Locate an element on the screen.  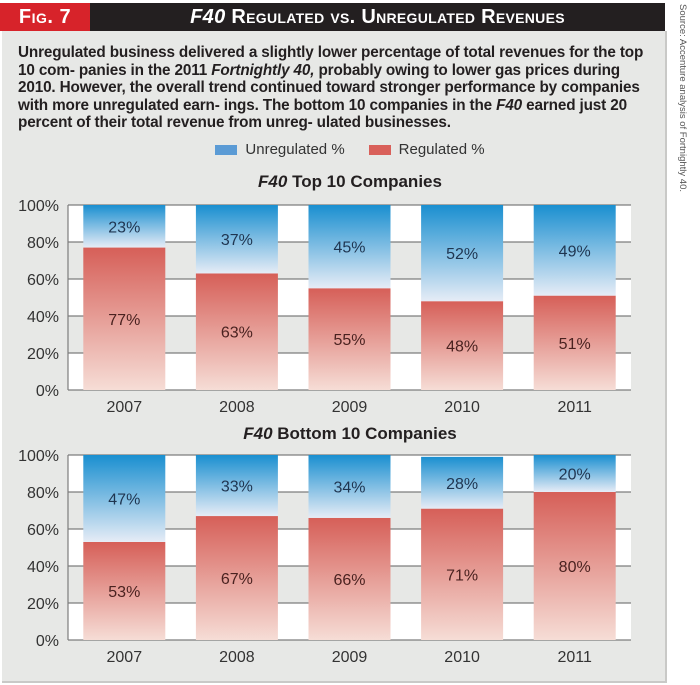
data-label-unregulated: 45% is located at coordinates (349, 248).